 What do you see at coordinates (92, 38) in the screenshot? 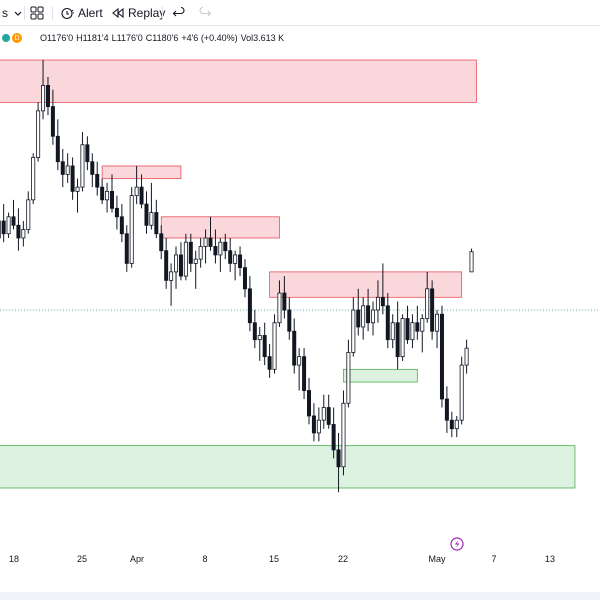
I see `legend-high: H1181'4` at bounding box center [92, 38].